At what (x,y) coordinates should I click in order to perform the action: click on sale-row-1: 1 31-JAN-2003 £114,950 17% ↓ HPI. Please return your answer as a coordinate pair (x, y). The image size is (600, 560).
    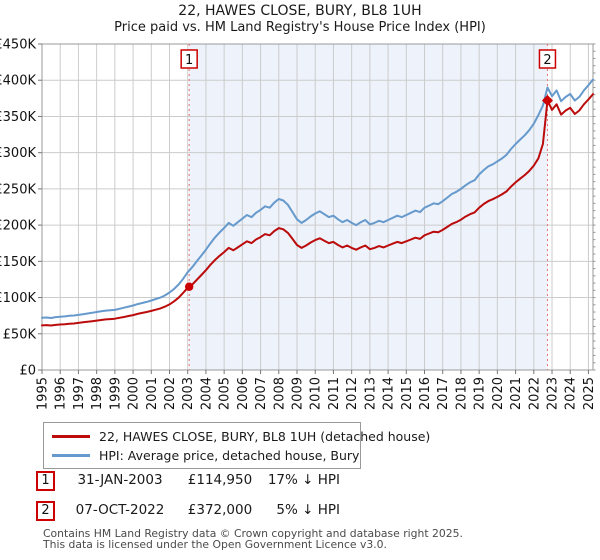
    Looking at the image, I should click on (300, 481).